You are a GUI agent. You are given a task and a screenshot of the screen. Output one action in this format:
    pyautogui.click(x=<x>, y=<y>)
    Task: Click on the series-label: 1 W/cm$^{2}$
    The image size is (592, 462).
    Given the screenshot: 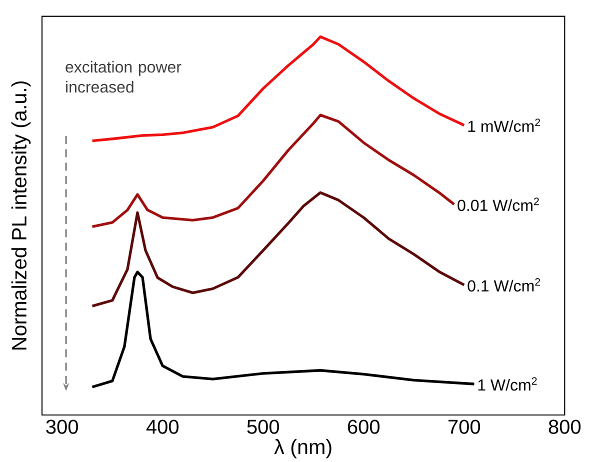 What is the action you would take?
    pyautogui.click(x=507, y=384)
    